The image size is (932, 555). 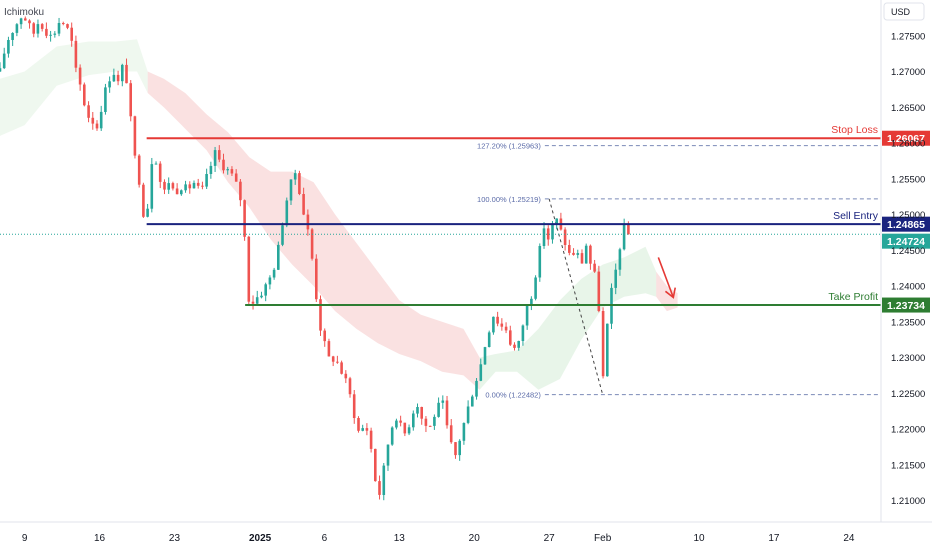 What do you see at coordinates (100, 538) in the screenshot?
I see `x-tick-label: 16` at bounding box center [100, 538].